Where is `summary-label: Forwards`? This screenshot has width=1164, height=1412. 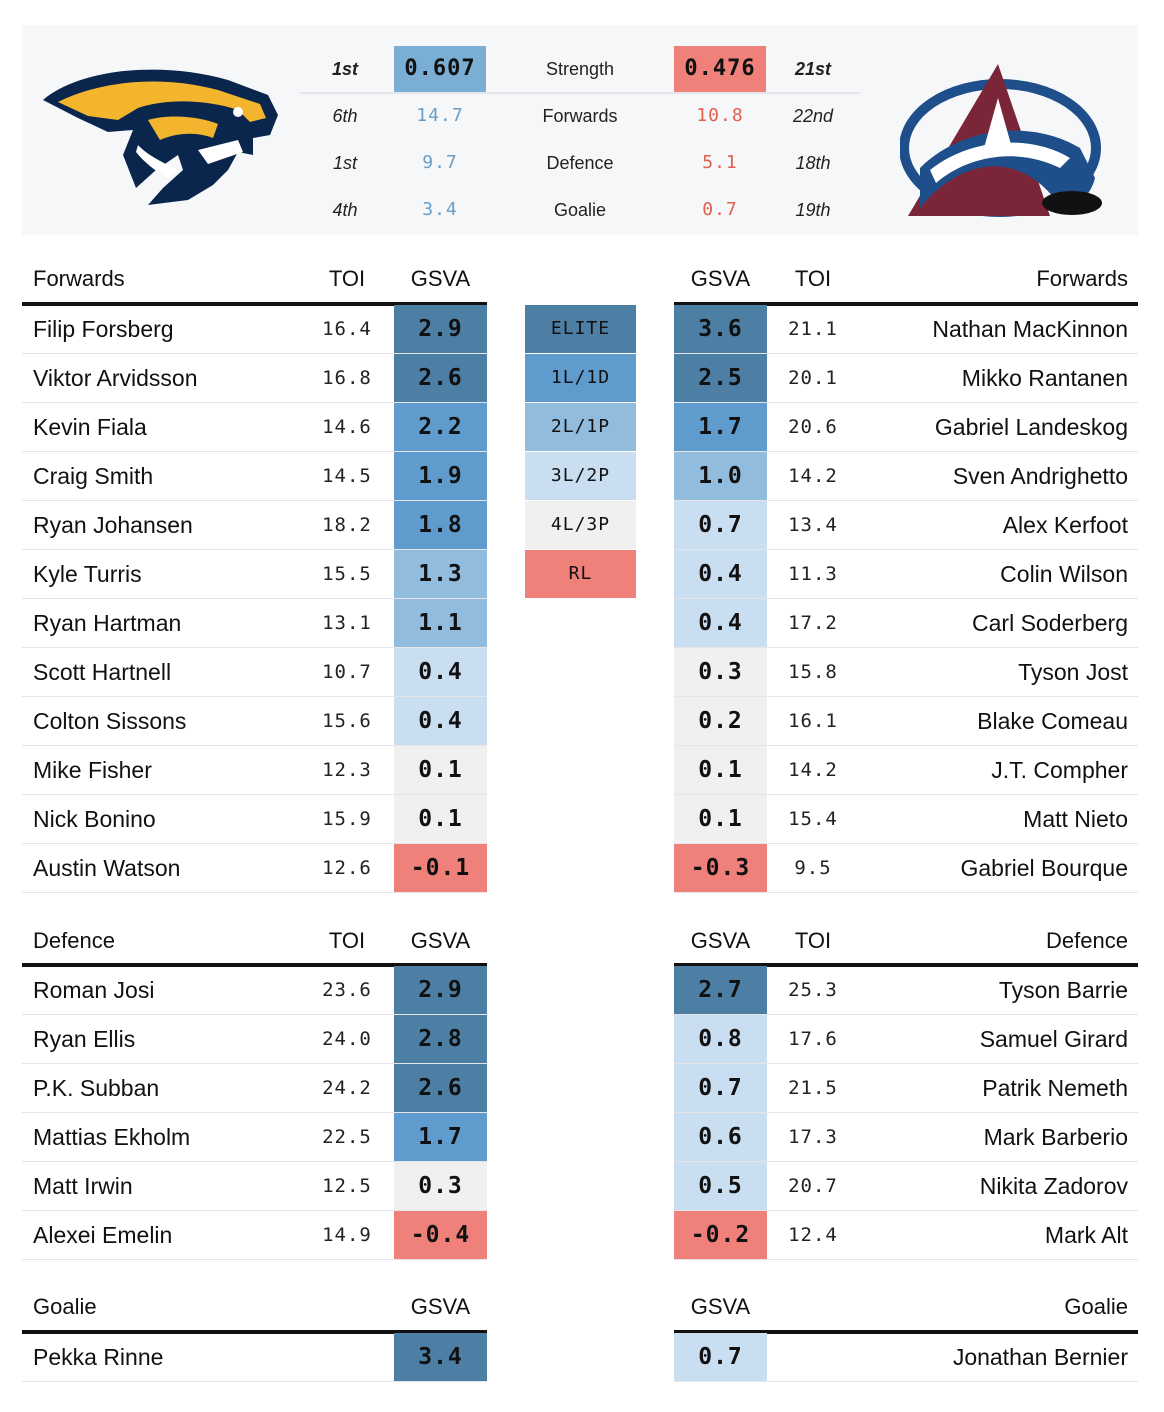 summary-label: Forwards is located at coordinates (580, 116).